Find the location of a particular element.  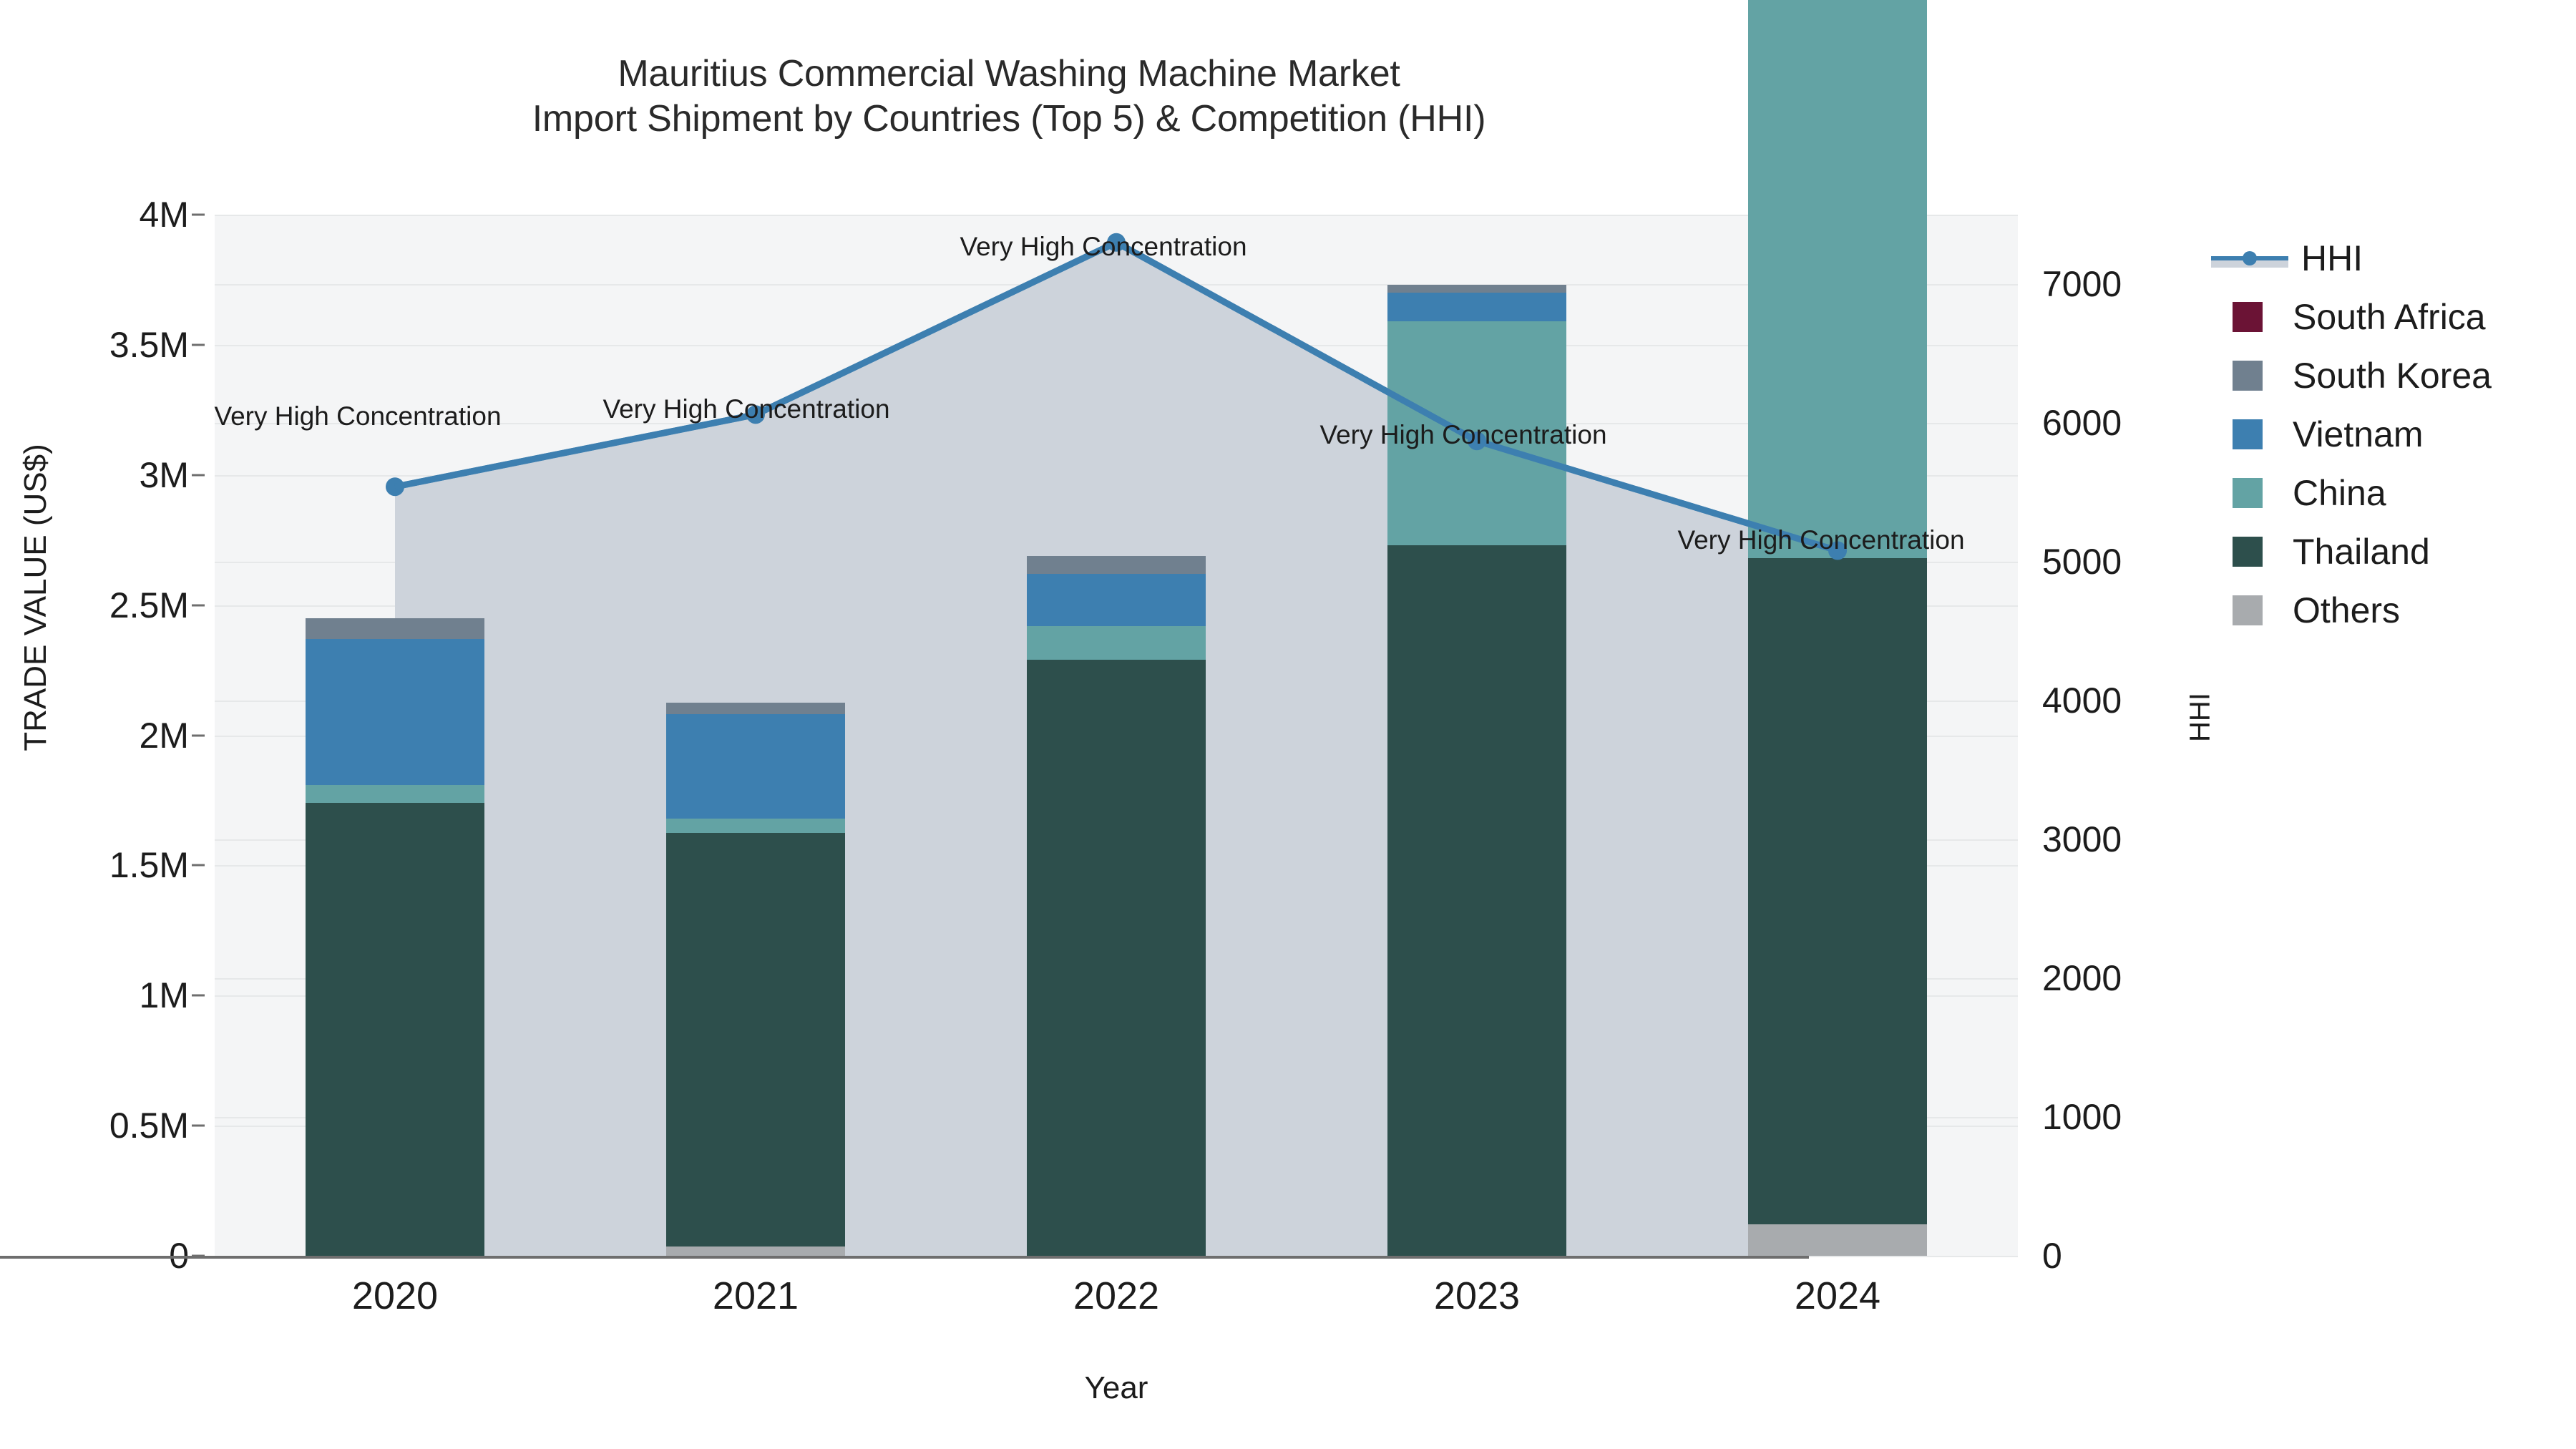

bar-segment-2024-china is located at coordinates (1837, 279).